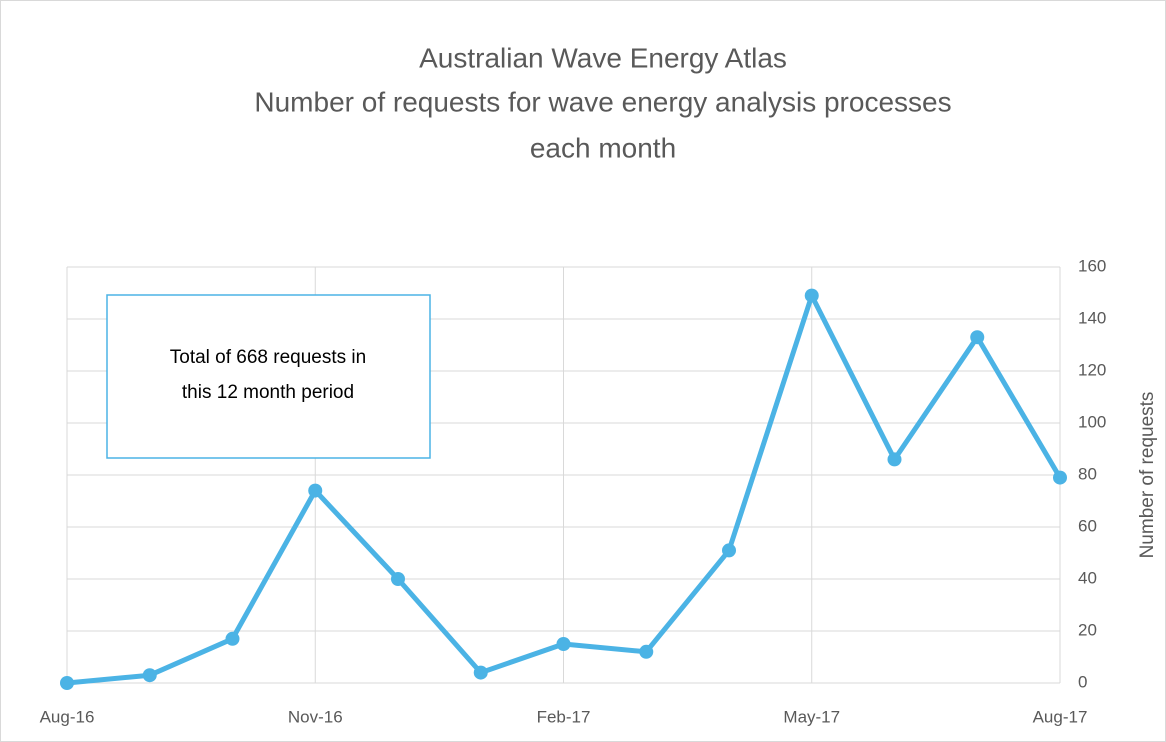 Image resolution: width=1166 pixels, height=742 pixels. Describe the element at coordinates (811, 716) in the screenshot. I see `x-tick-label: May-17` at that location.